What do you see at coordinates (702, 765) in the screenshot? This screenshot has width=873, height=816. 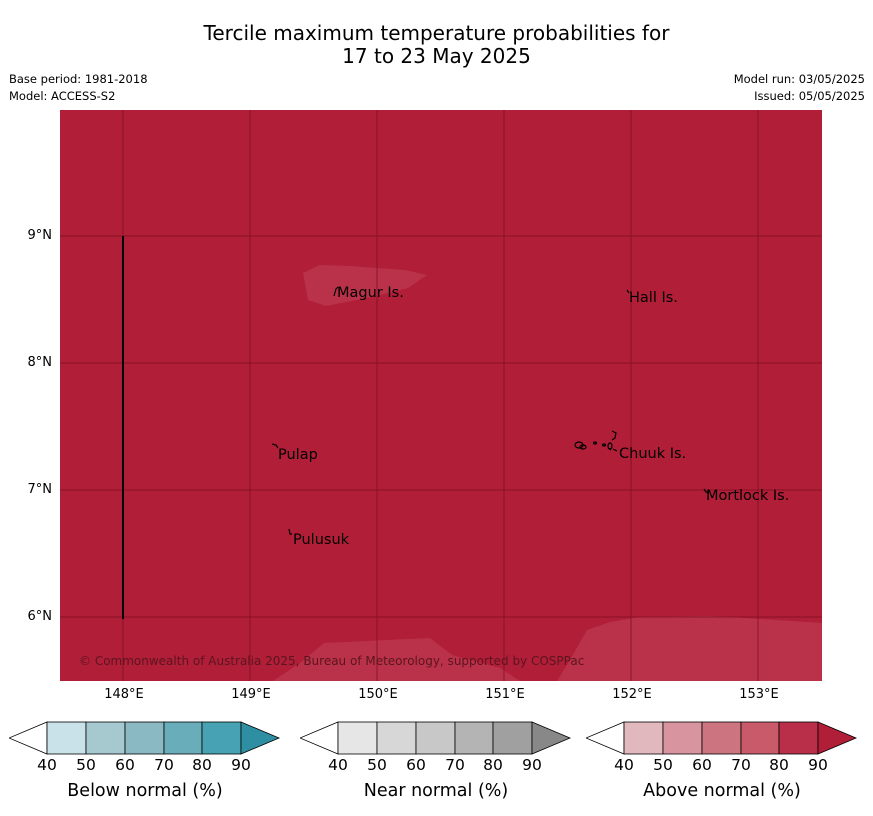 I see `tick-above-60: 60` at bounding box center [702, 765].